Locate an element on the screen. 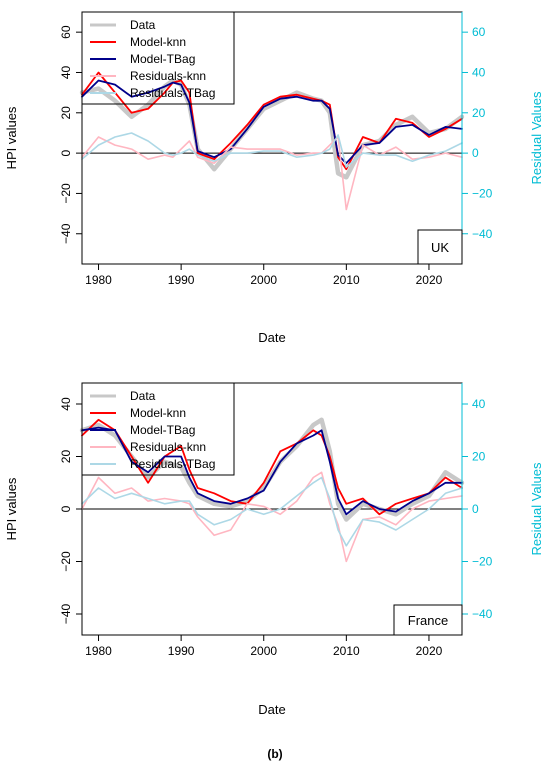  country-label: UK is located at coordinates (440, 247).